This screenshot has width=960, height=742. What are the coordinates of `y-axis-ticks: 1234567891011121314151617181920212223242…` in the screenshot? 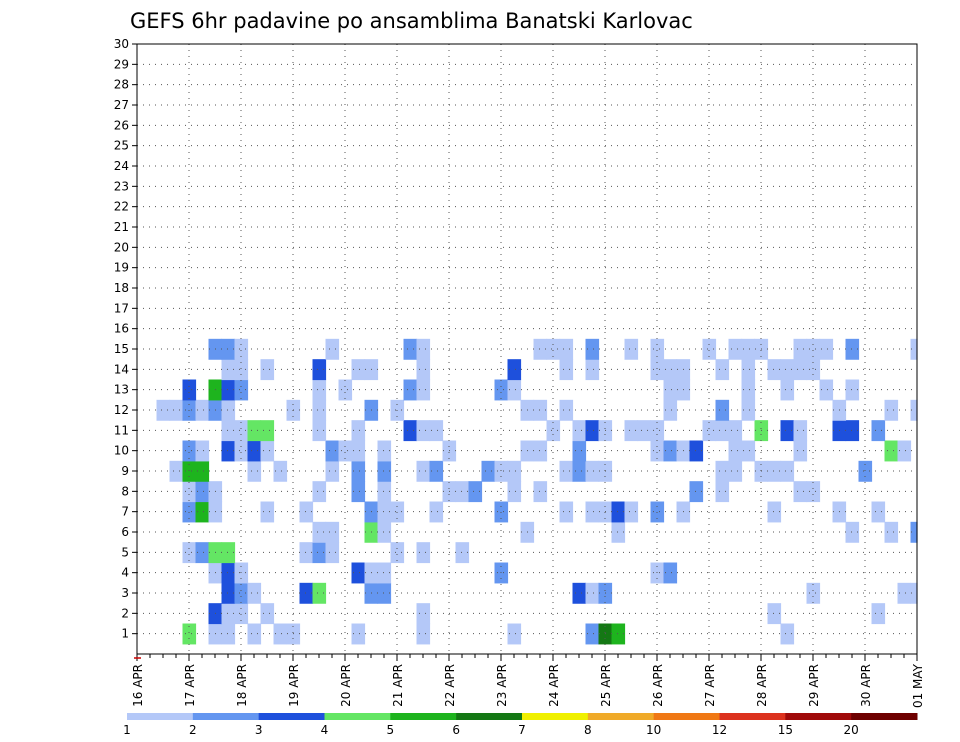 It's located at (125, 339).